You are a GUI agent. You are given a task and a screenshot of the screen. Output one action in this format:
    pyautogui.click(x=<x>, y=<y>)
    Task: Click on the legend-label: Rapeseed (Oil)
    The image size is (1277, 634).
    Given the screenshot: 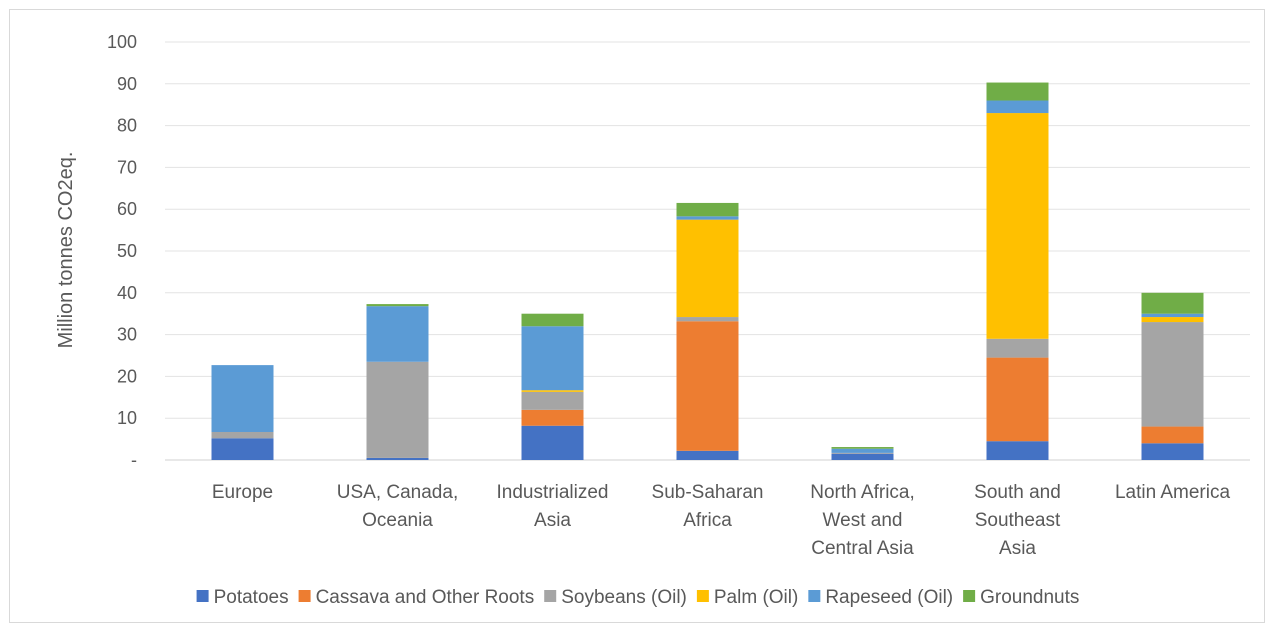 What is the action you would take?
    pyautogui.click(x=889, y=597)
    